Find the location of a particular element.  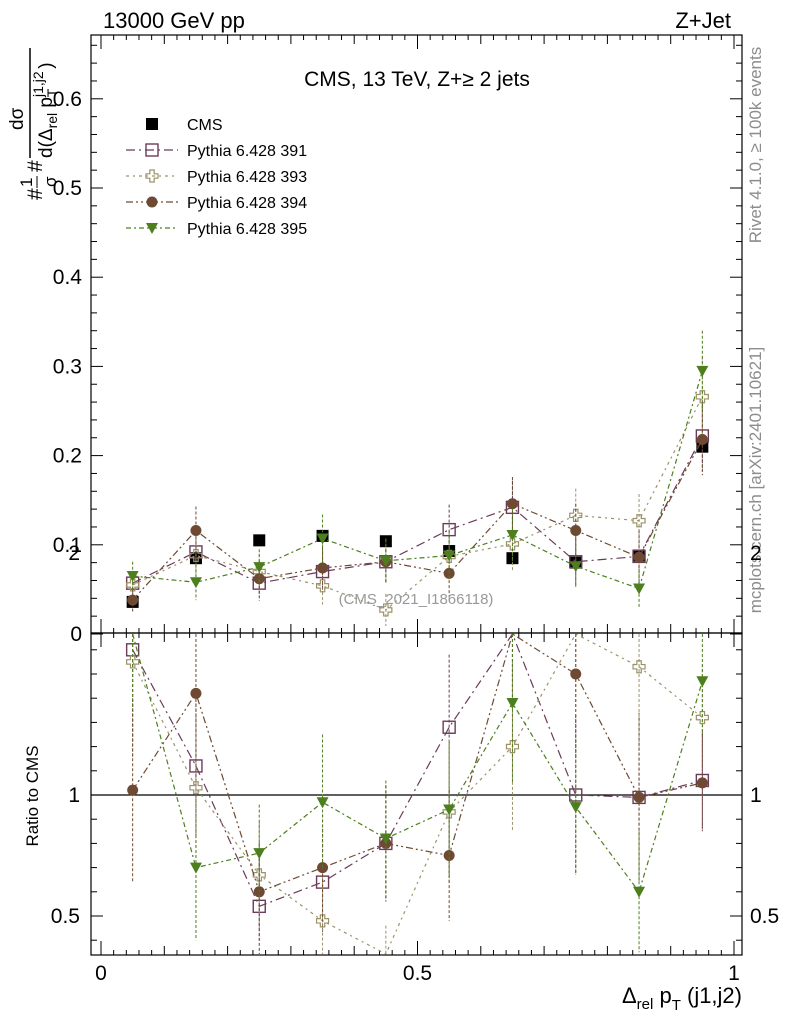

svg-text: σ is located at coordinates (50, 181).